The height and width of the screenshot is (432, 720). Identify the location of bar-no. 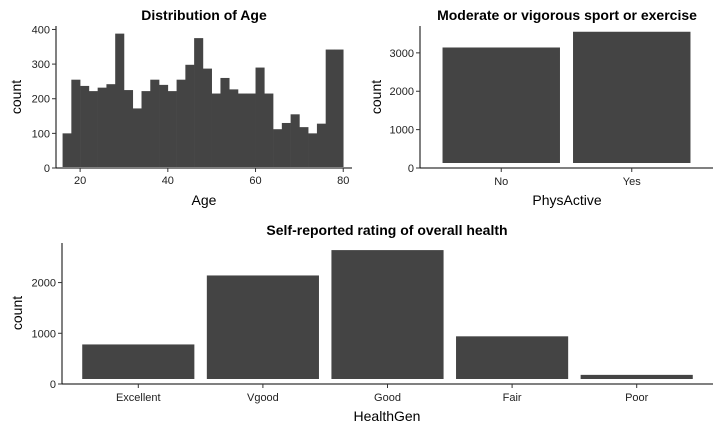
(501, 105).